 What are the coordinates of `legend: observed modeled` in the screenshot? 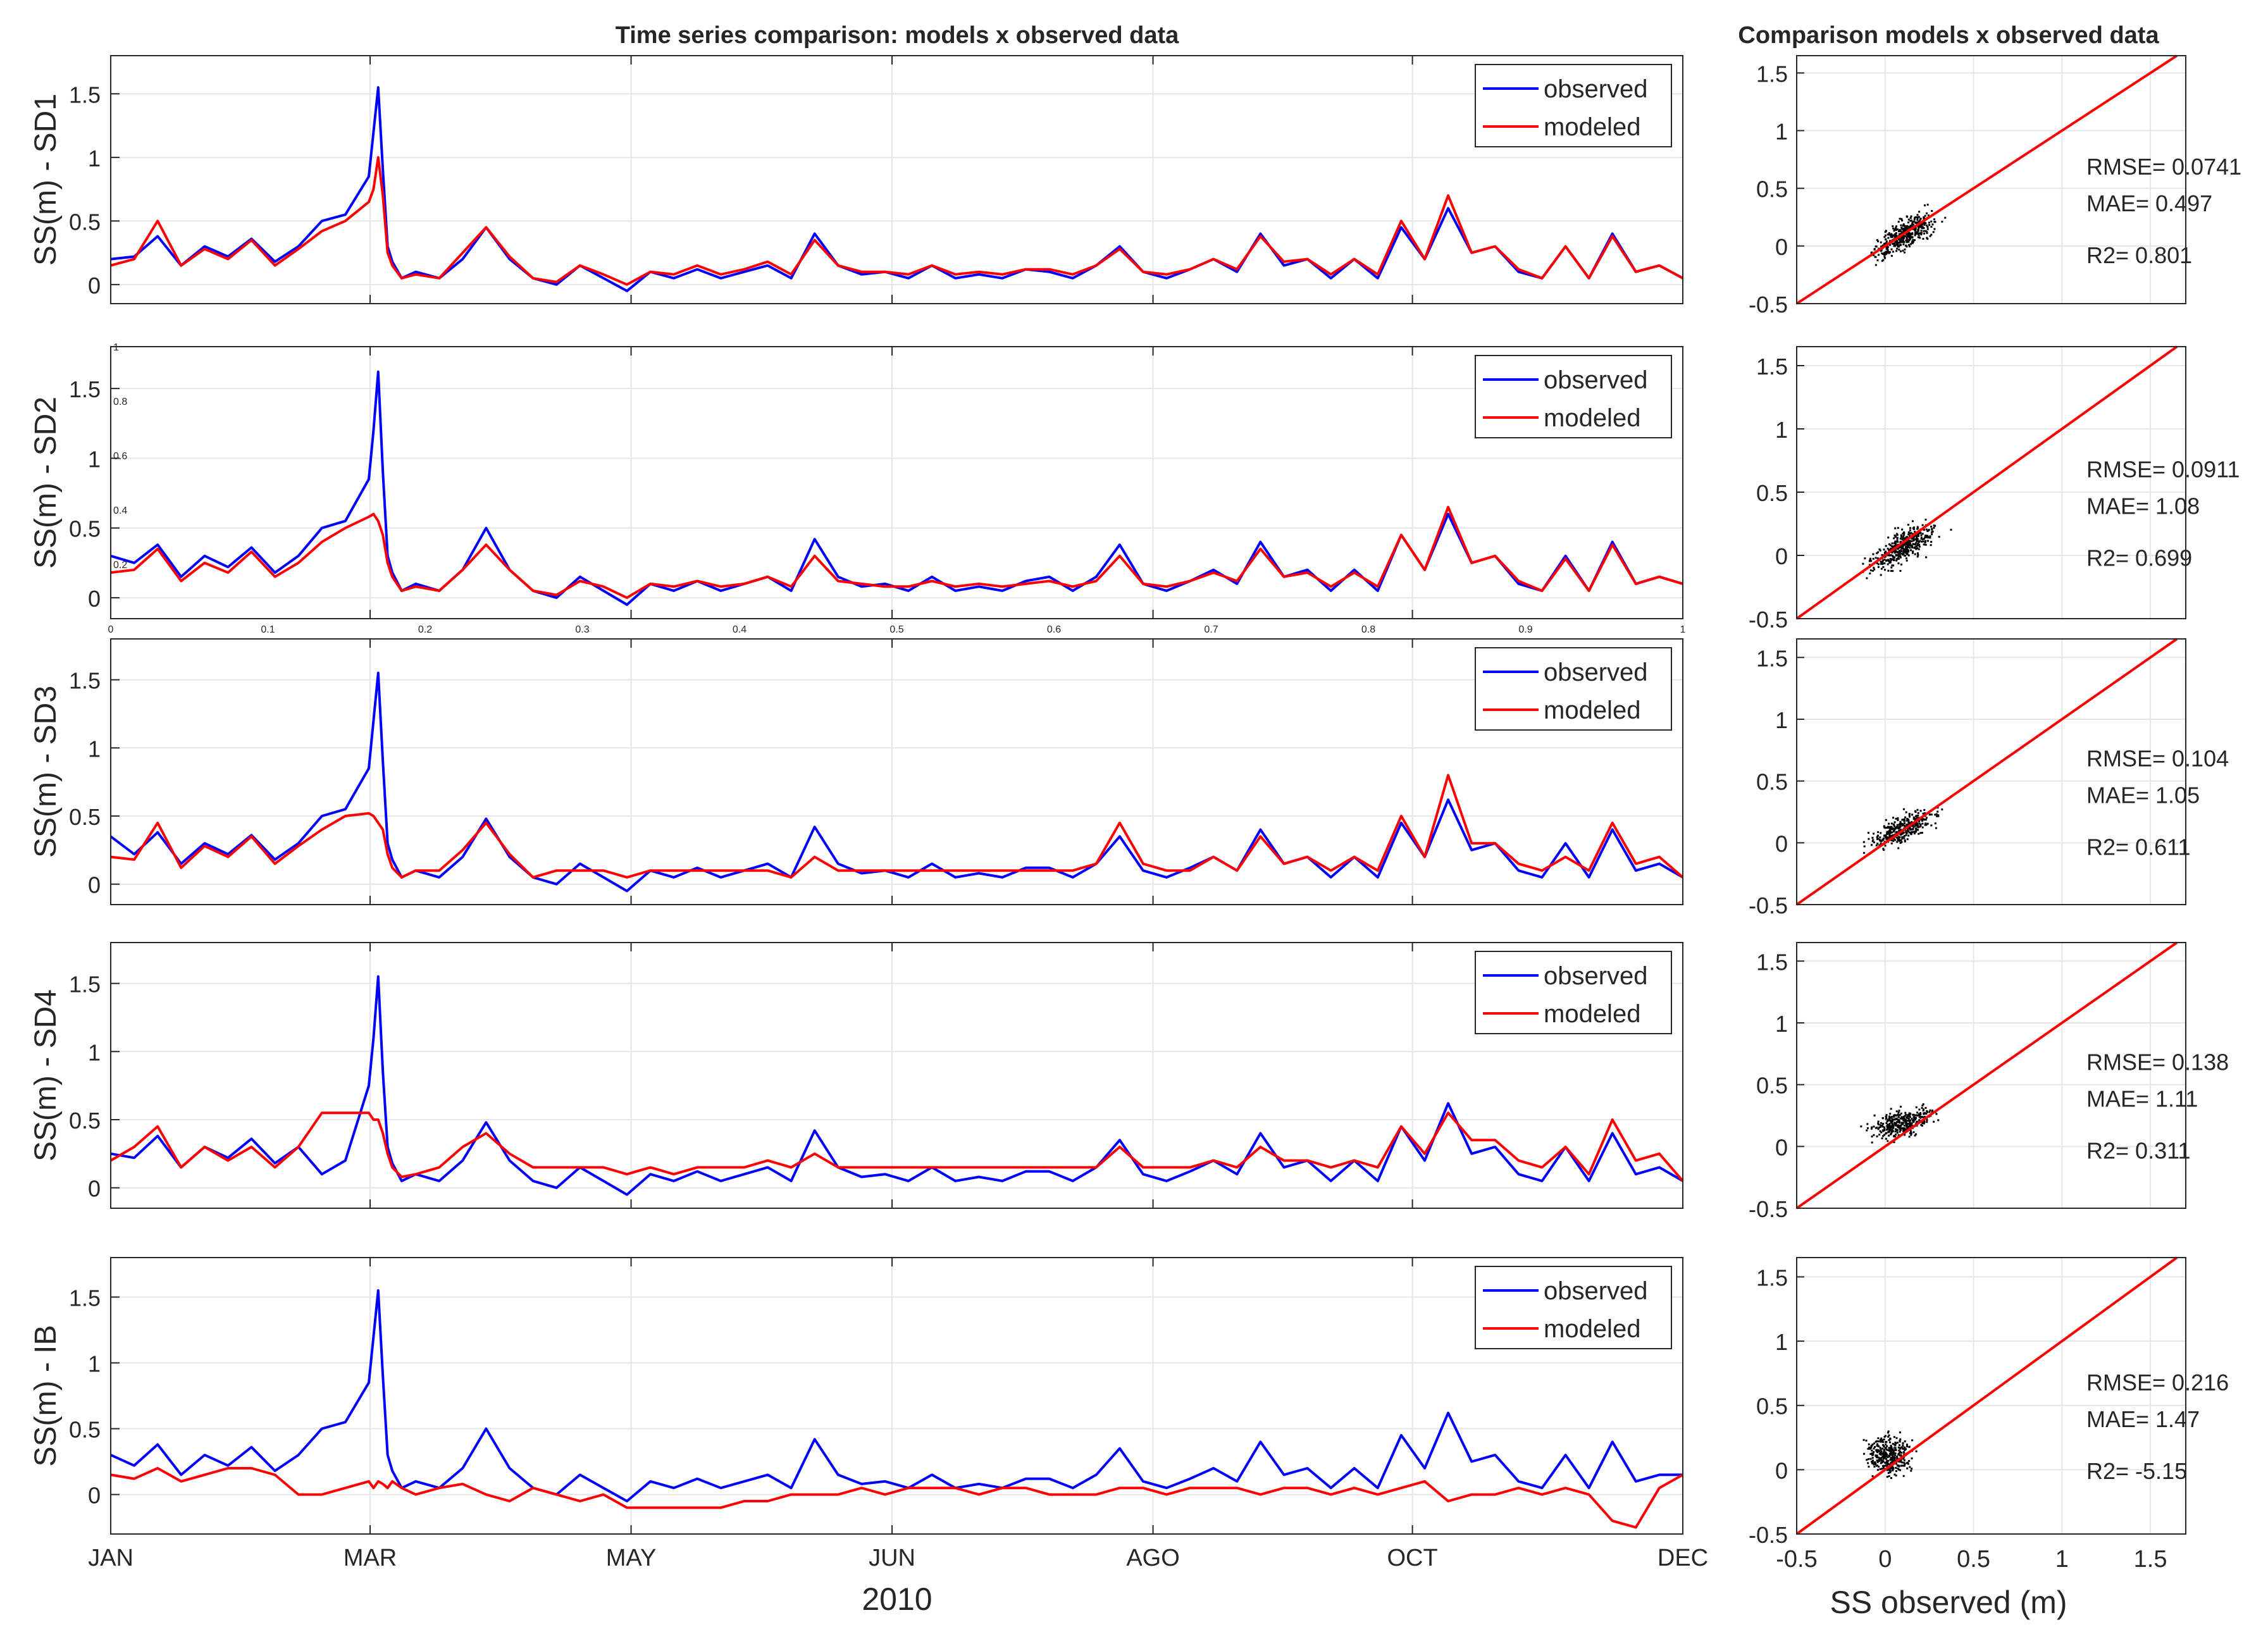 It's located at (1574, 689).